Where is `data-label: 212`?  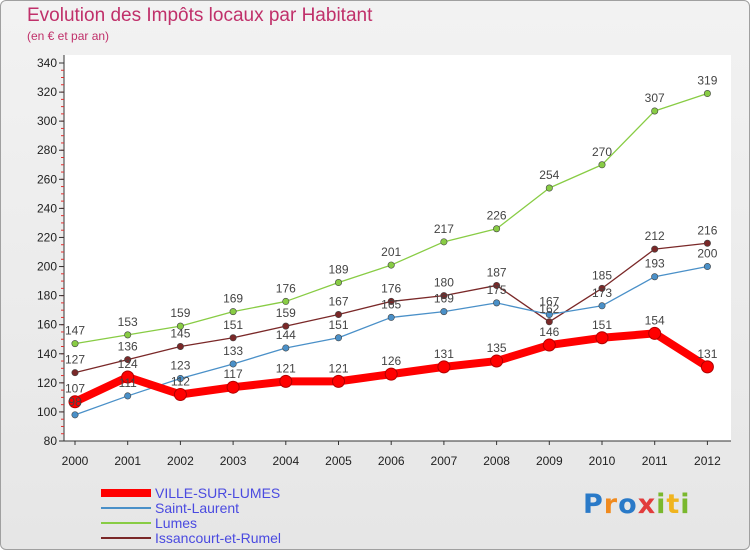
data-label: 212 is located at coordinates (655, 236).